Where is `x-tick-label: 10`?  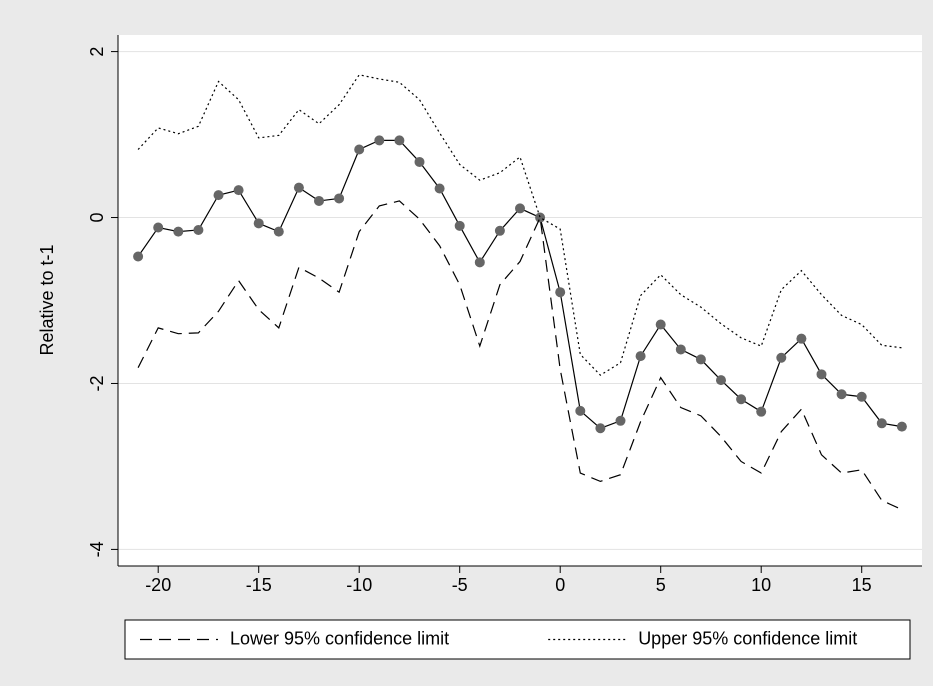 x-tick-label: 10 is located at coordinates (761, 585).